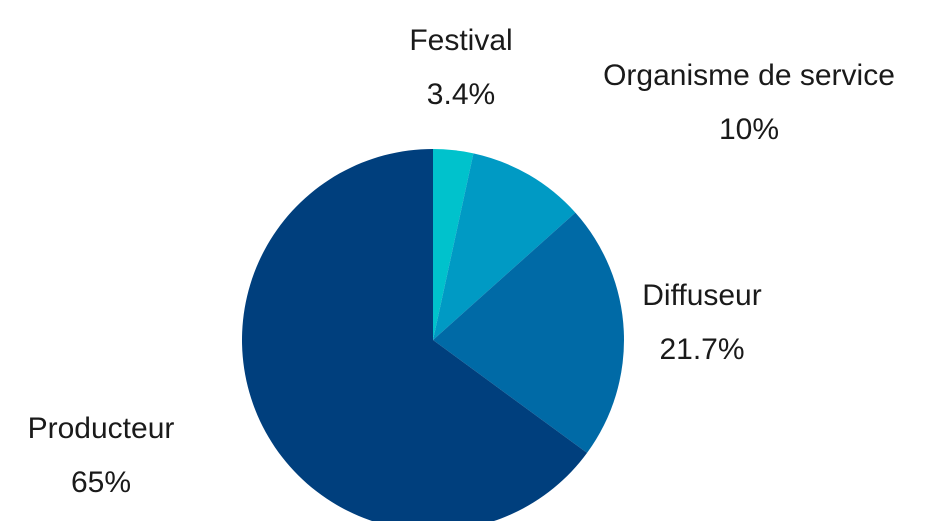 The height and width of the screenshot is (521, 937). I want to click on slice-label-producteur: Producteur, so click(101, 428).